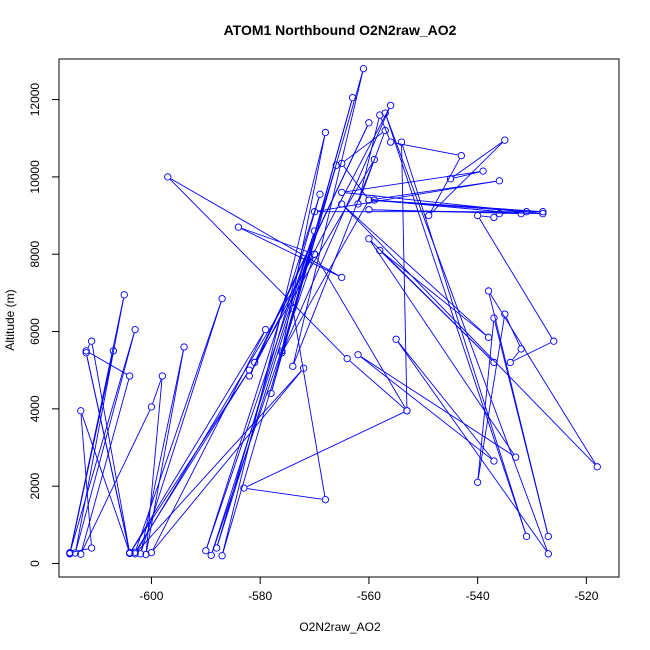  Describe the element at coordinates (35, 254) in the screenshot. I see `y-tick-label: 8000` at that location.